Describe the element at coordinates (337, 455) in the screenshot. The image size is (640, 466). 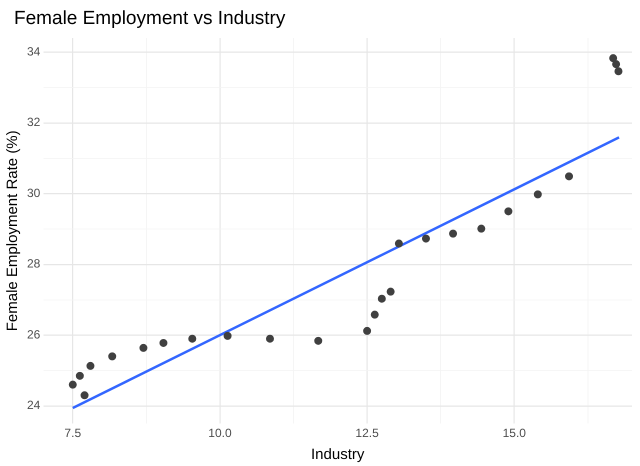
I see `x-axis-title: Industry` at that location.